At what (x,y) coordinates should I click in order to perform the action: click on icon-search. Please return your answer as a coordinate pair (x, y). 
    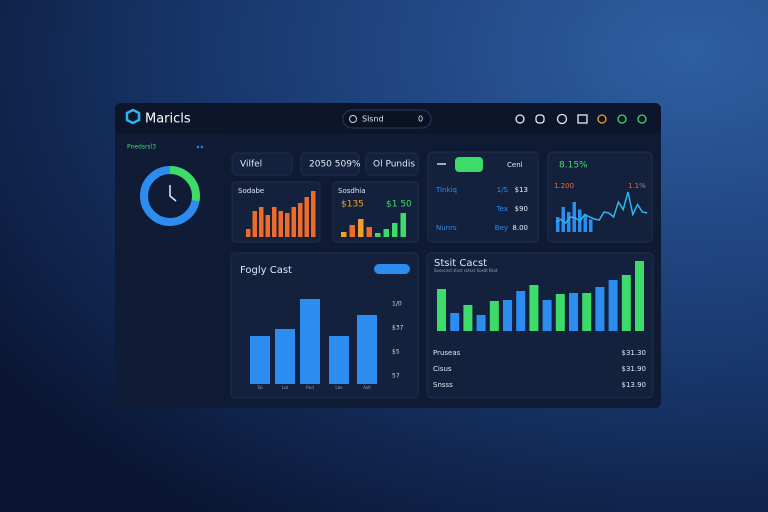
    Looking at the image, I should click on (520, 119).